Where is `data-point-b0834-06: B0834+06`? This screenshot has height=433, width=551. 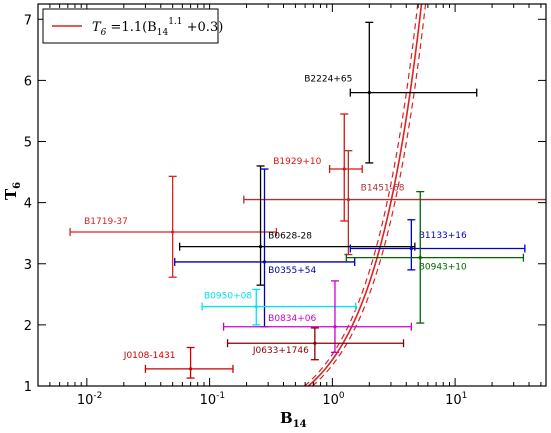
data-point-b0834-06: B0834+06 is located at coordinates (317, 317).